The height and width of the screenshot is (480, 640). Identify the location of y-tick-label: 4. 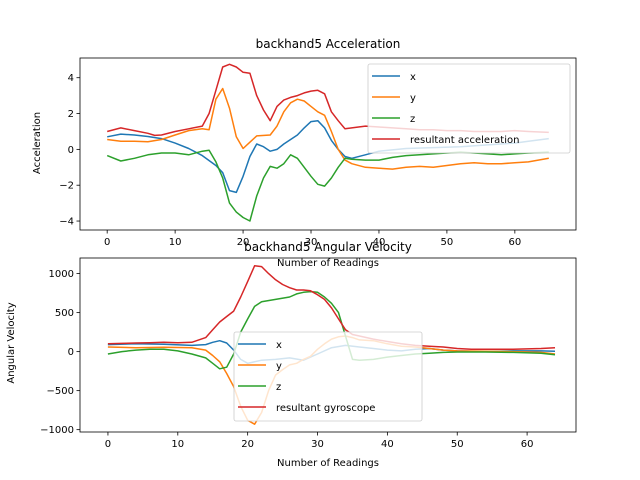
(71, 78).